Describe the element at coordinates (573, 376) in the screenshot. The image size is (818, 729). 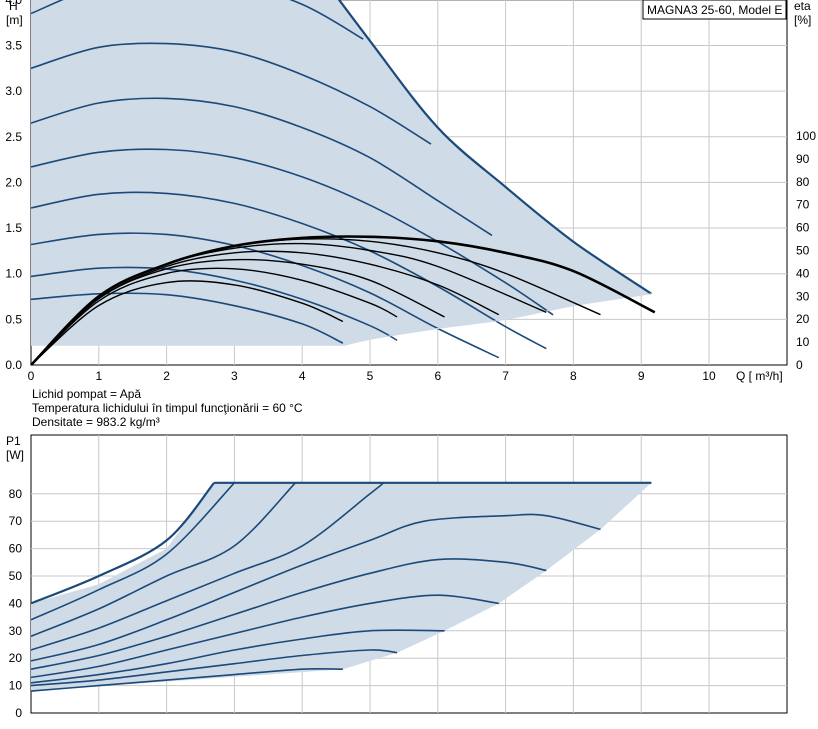
I see `flow-tick-label: 8` at that location.